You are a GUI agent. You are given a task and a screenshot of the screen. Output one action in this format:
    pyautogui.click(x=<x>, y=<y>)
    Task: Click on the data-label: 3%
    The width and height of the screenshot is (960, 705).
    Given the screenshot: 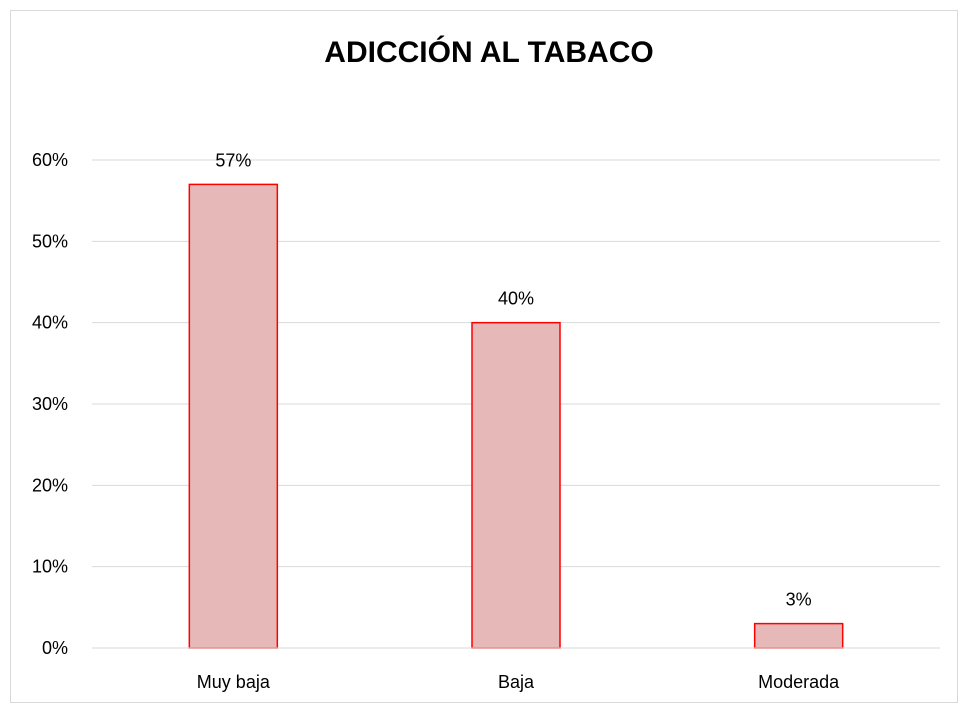 What is the action you would take?
    pyautogui.click(x=799, y=600)
    